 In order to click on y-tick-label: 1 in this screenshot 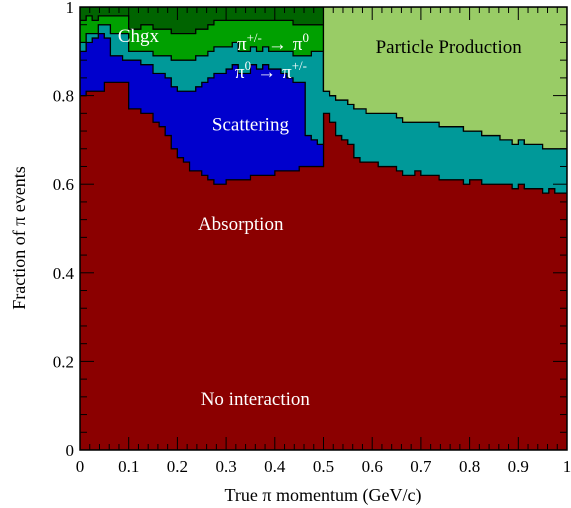, I will do `click(70, 8)`.